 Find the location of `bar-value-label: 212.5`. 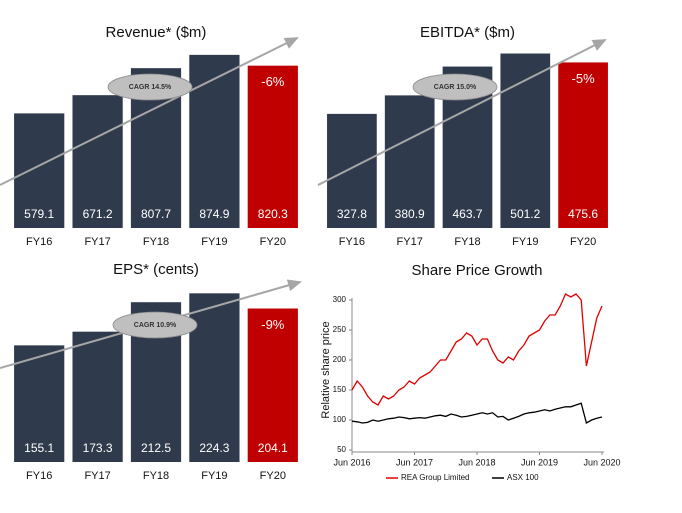

bar-value-label: 212.5 is located at coordinates (156, 448).